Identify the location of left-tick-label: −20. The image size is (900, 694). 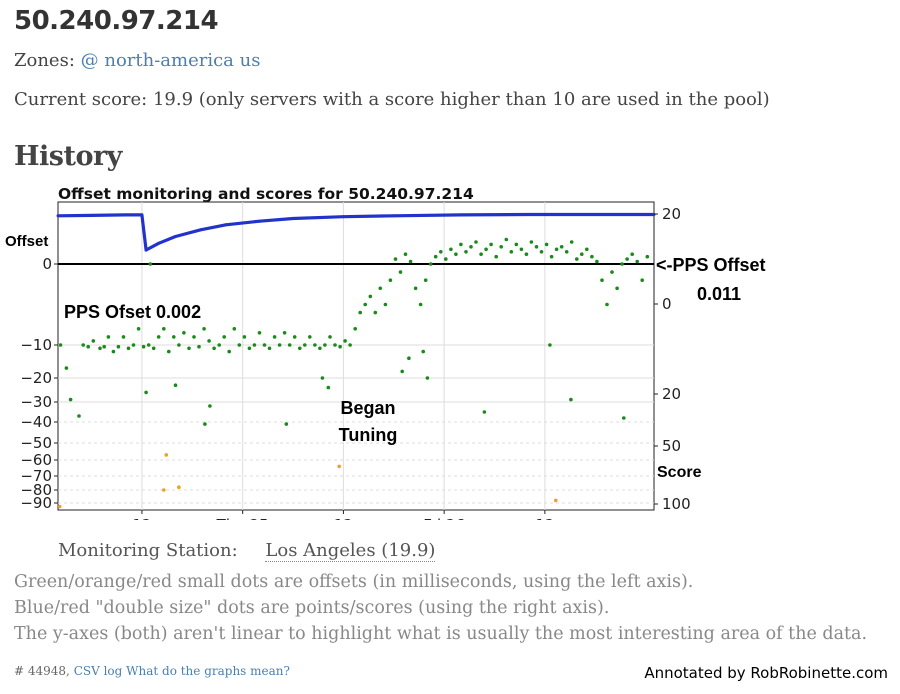
(36, 378).